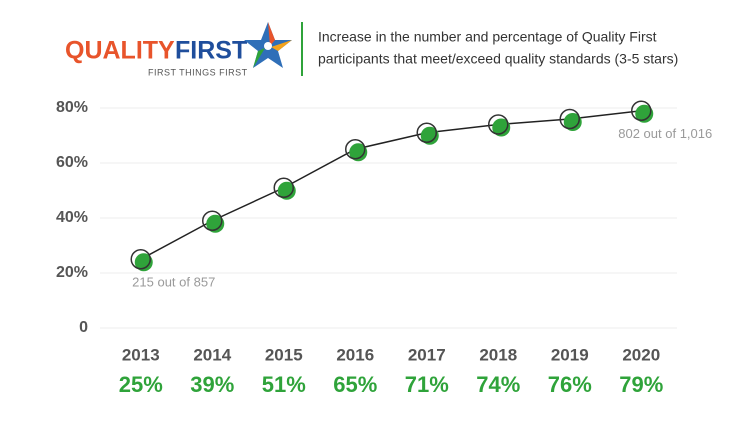  Describe the element at coordinates (72, 162) in the screenshot. I see `y-tick-label: 60%` at that location.